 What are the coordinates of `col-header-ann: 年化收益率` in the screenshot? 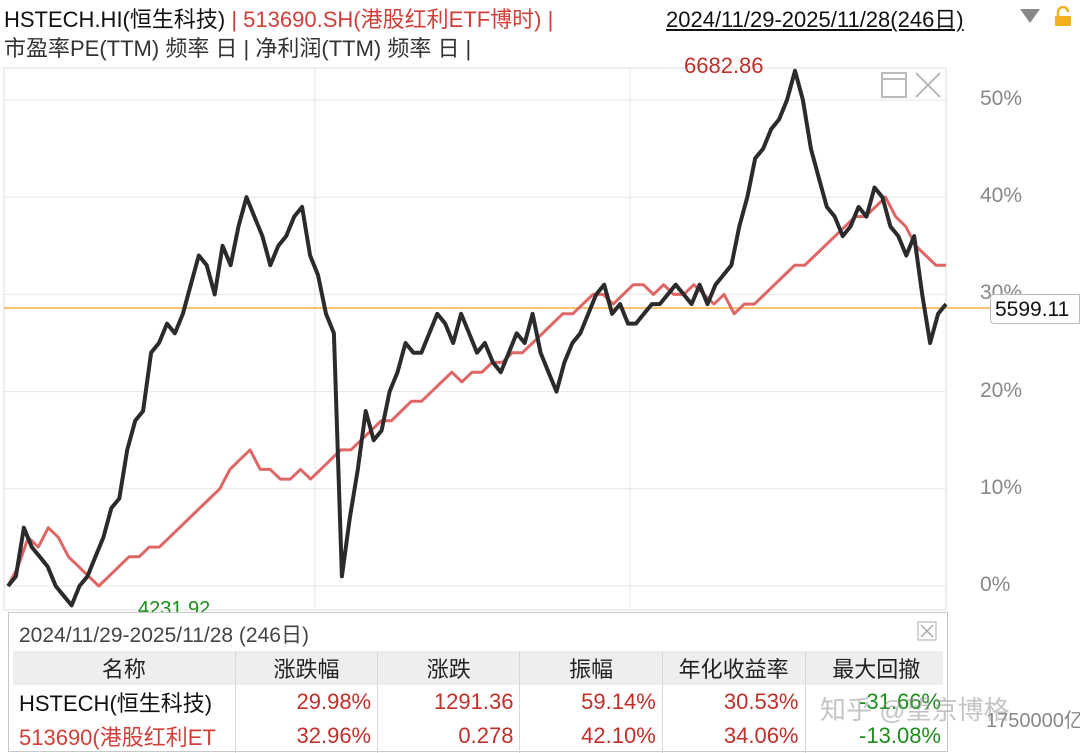 It's located at (734, 668).